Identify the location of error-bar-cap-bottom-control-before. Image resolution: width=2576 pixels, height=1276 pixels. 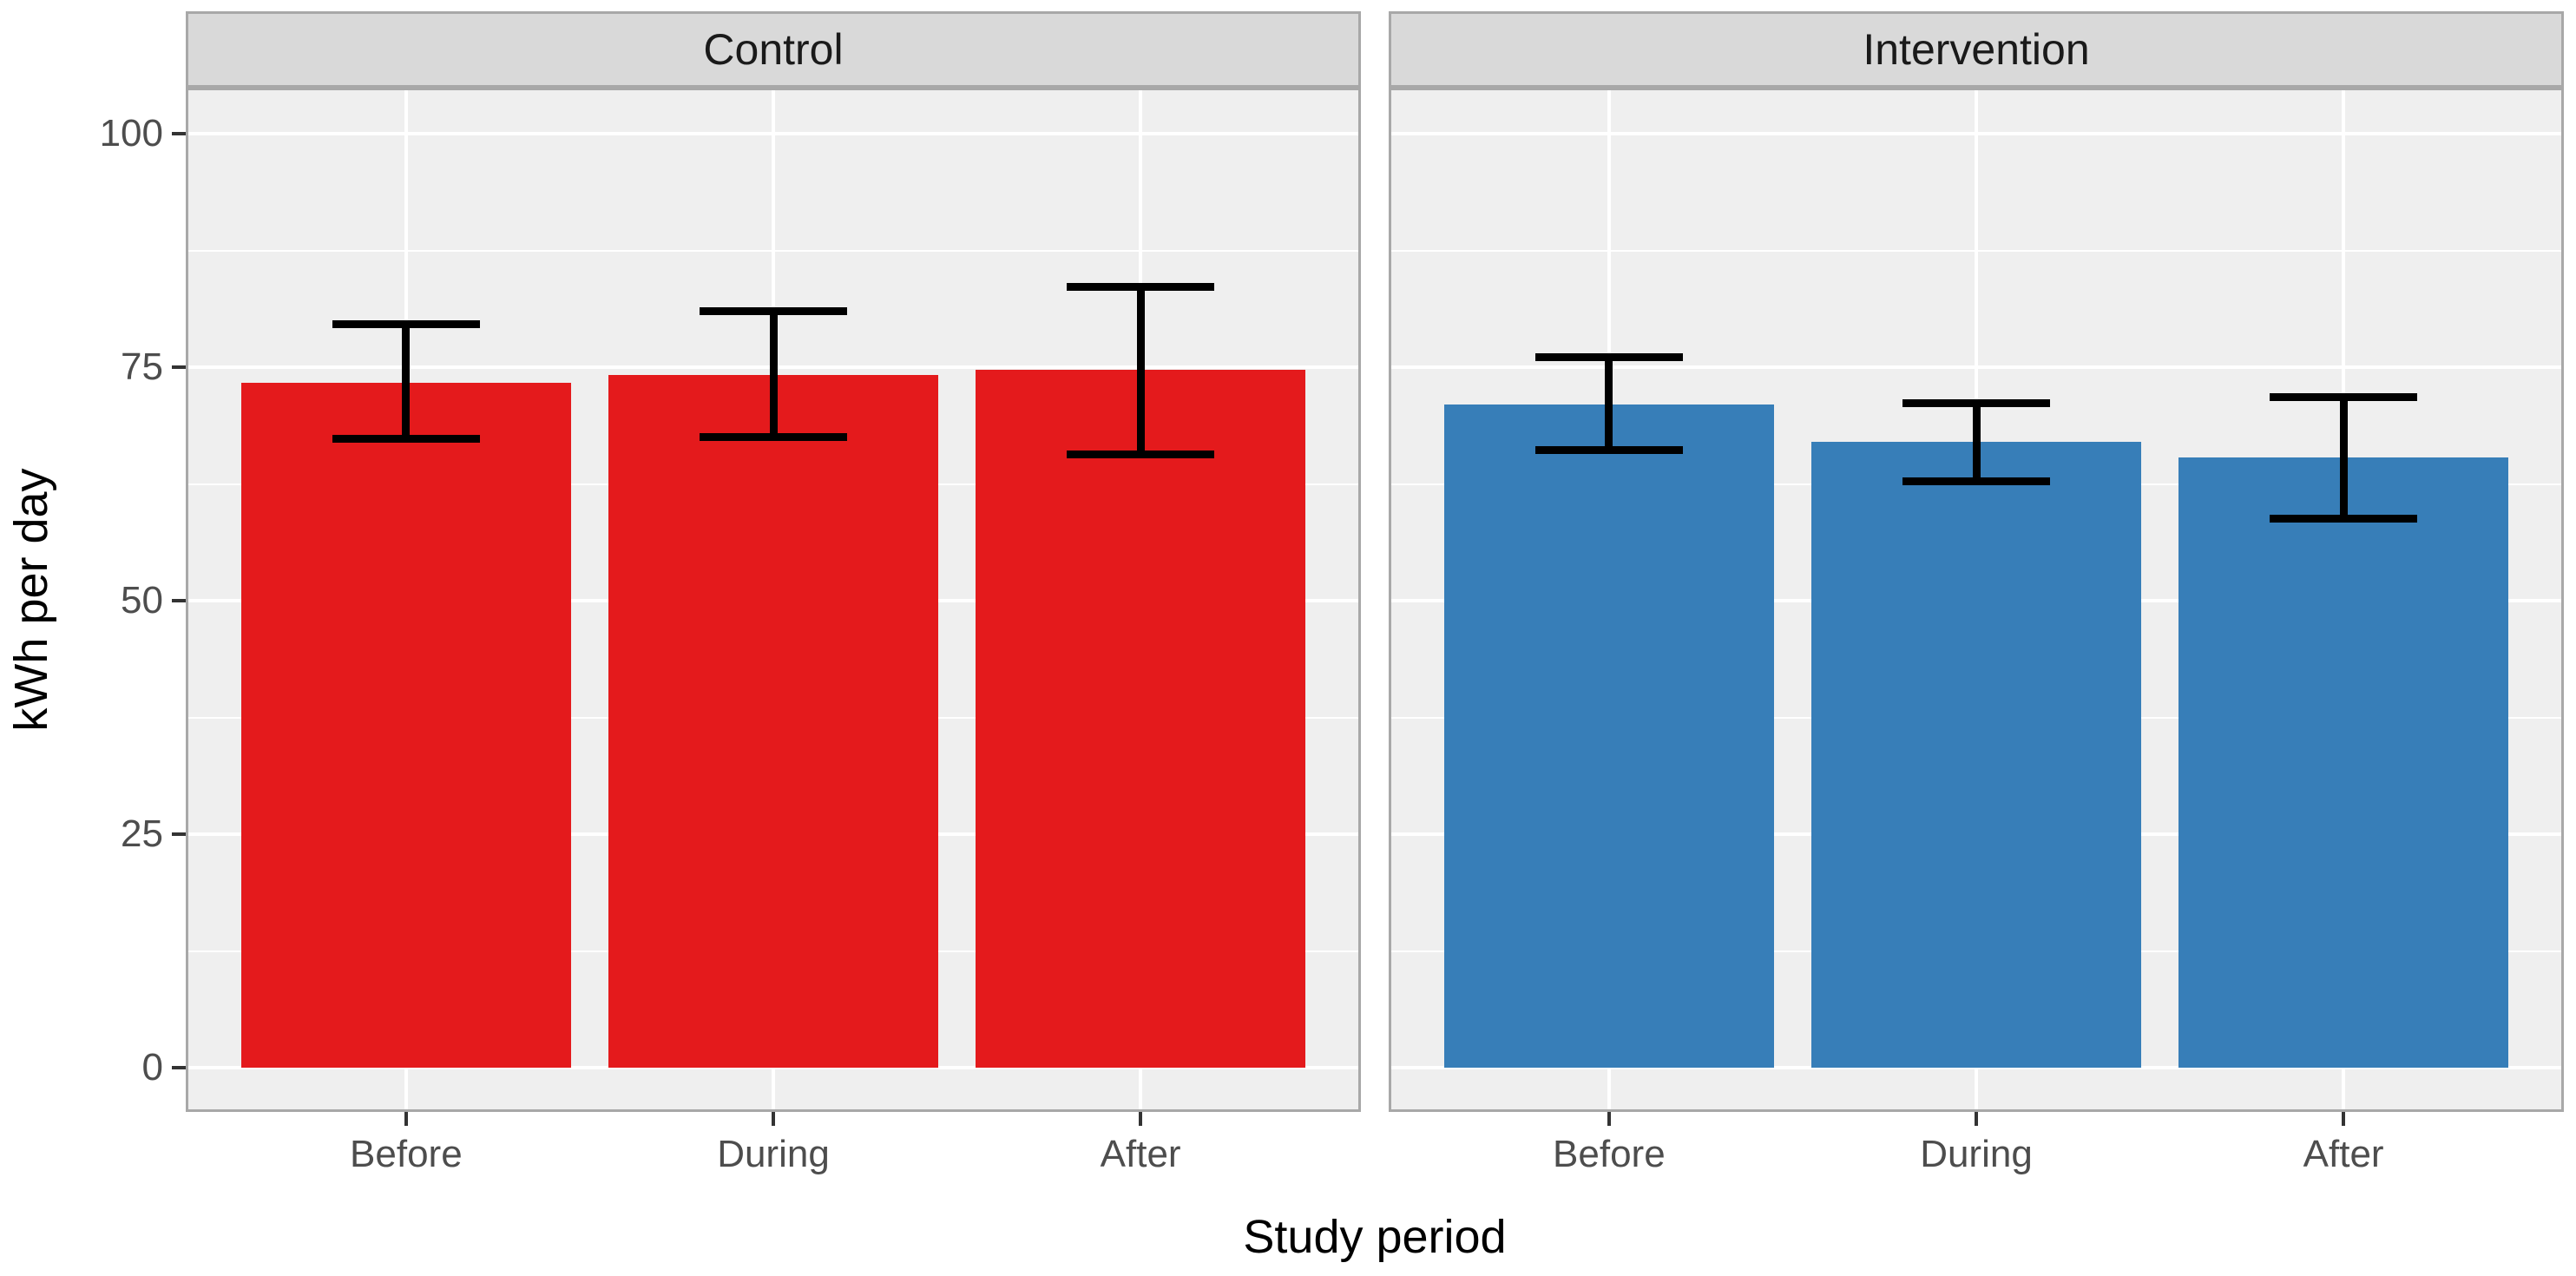
(406, 440).